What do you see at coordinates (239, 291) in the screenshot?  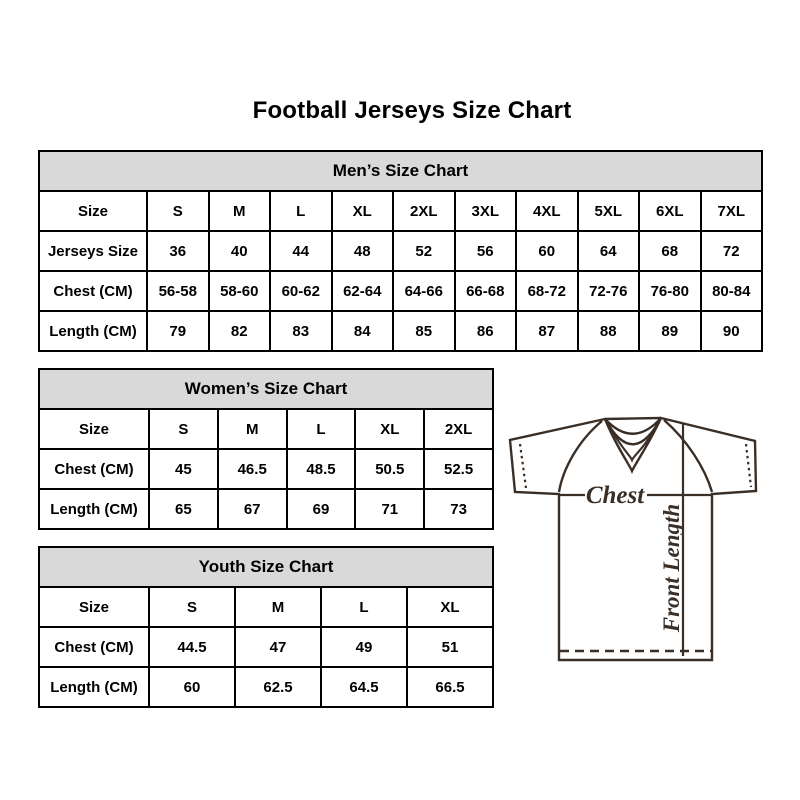 I see `value-cell: 58-60` at bounding box center [239, 291].